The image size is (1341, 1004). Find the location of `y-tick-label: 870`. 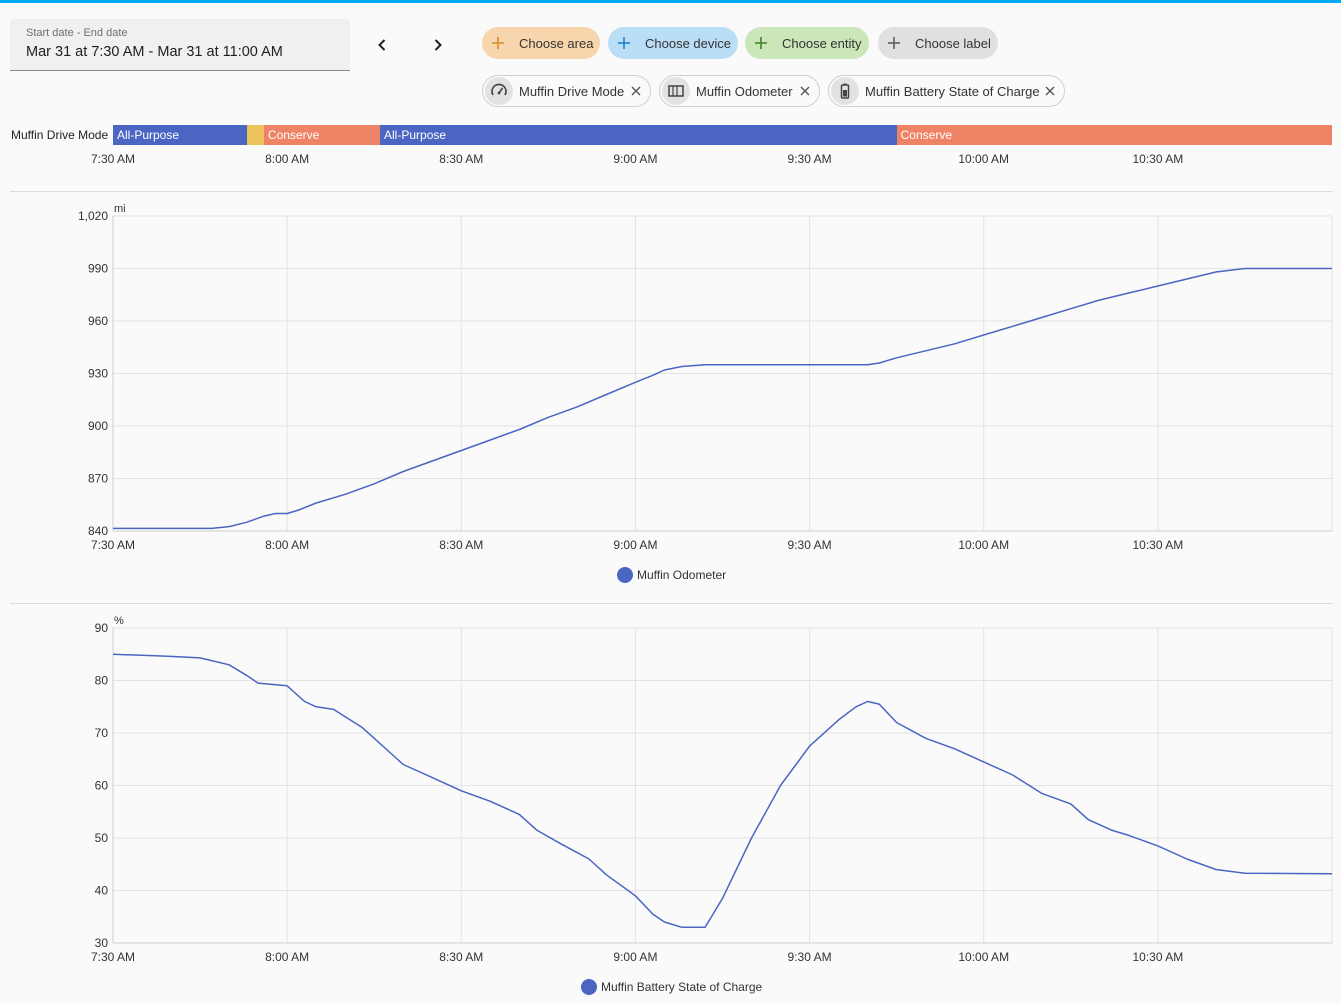

y-tick-label: 870 is located at coordinates (98, 479).